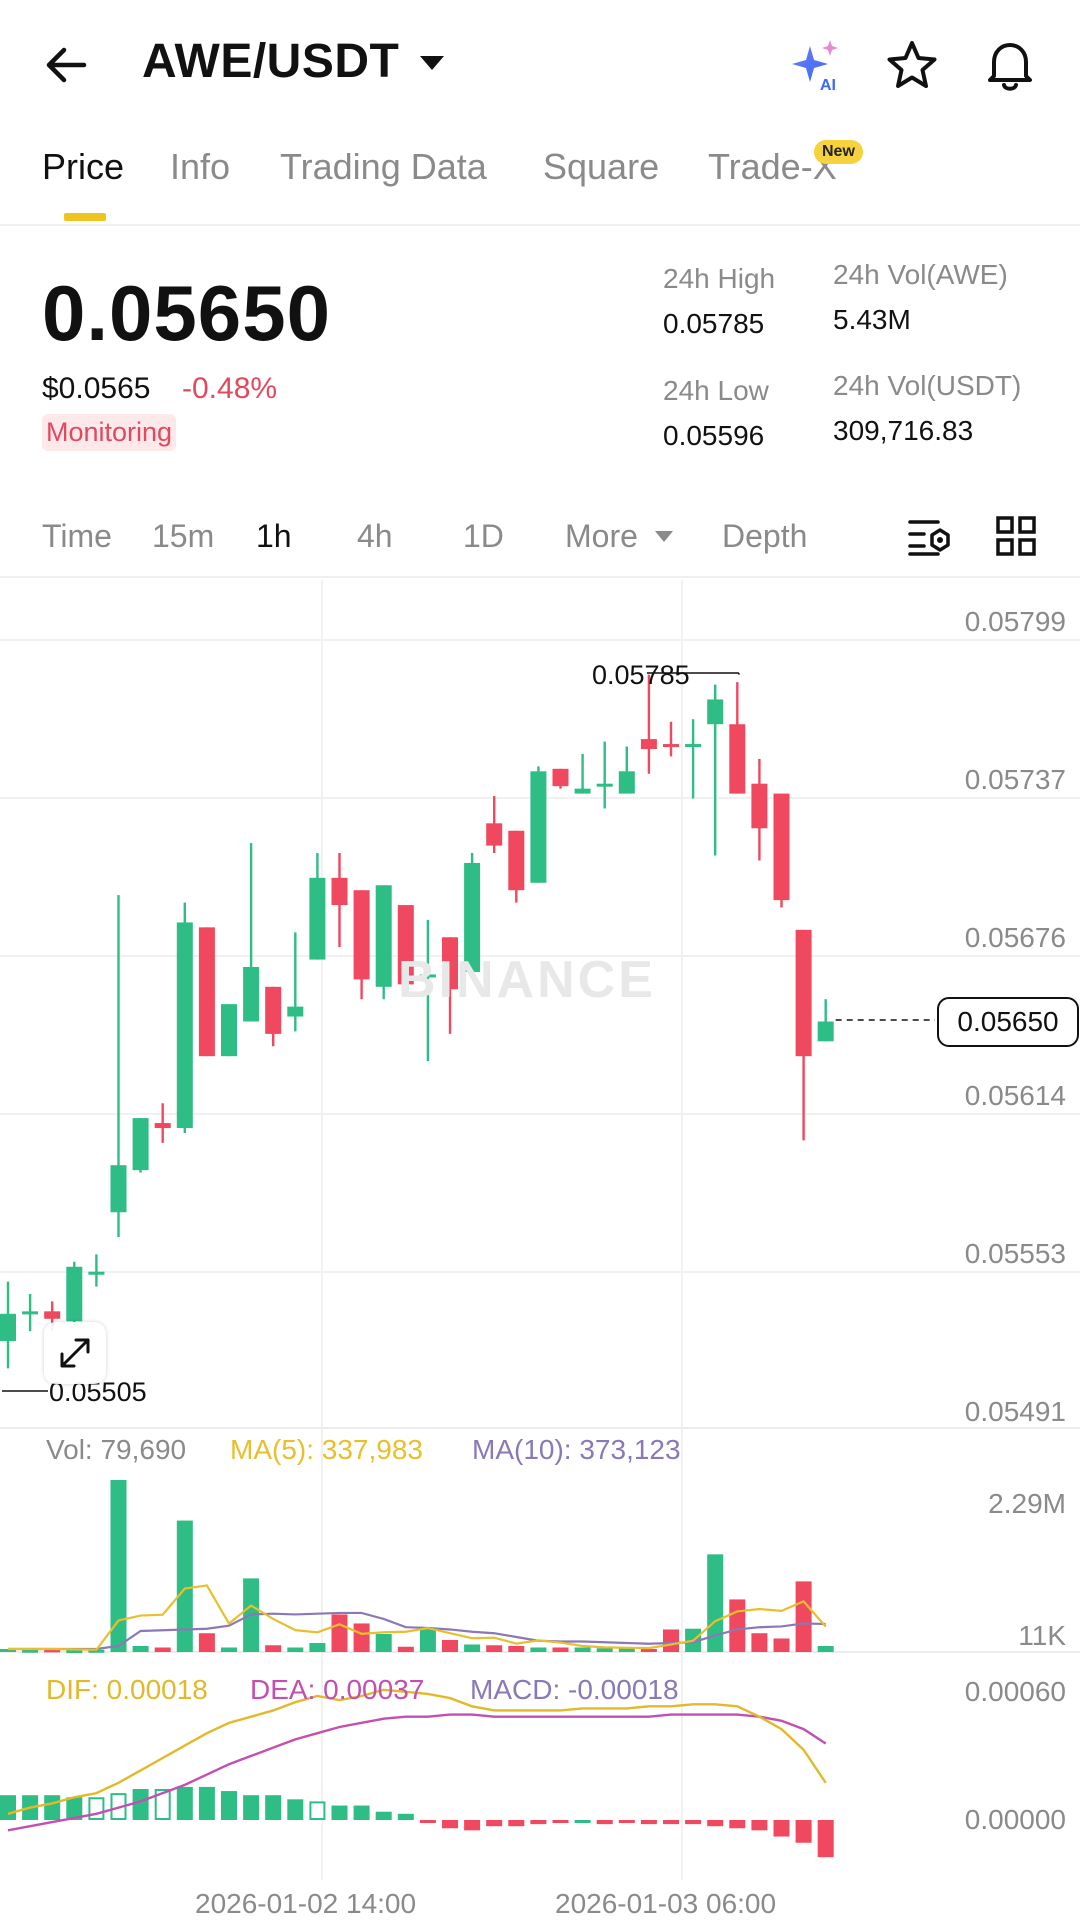 Image resolution: width=1080 pixels, height=1920 pixels. What do you see at coordinates (67, 65) in the screenshot?
I see `back-arrow-icon` at bounding box center [67, 65].